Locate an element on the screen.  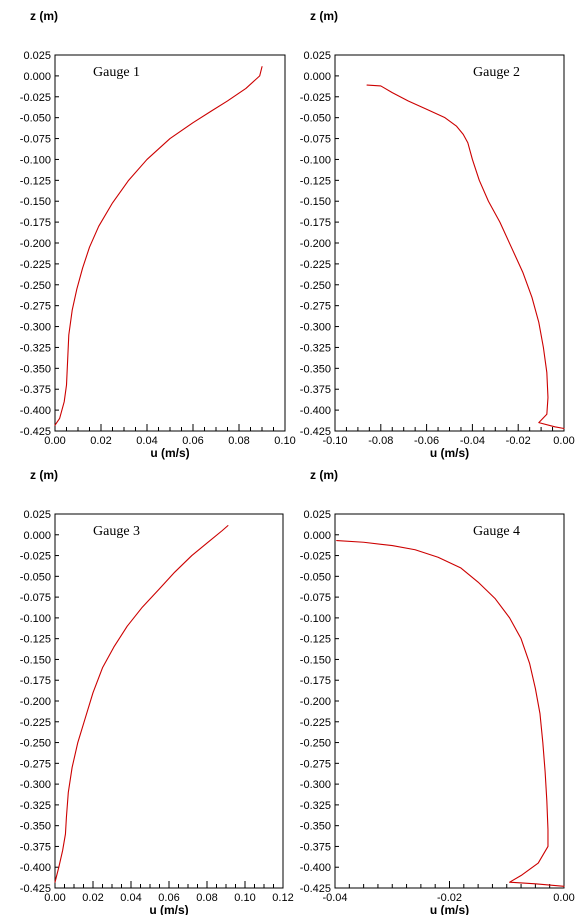
x-tick-label: -0.02 is located at coordinates (449, 898).